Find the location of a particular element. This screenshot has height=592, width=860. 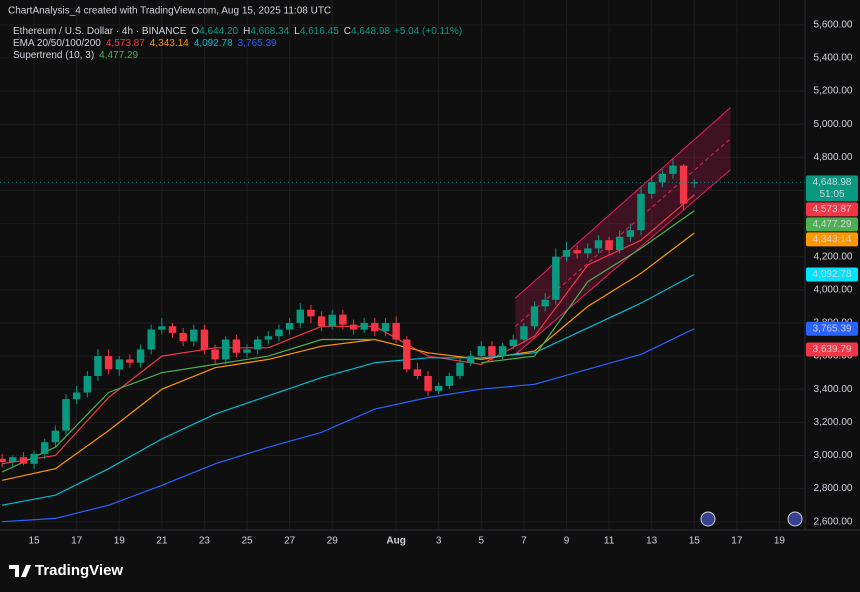

supertrend-line: Supertrend (10, 3) 4,477.29 is located at coordinates (76, 55).